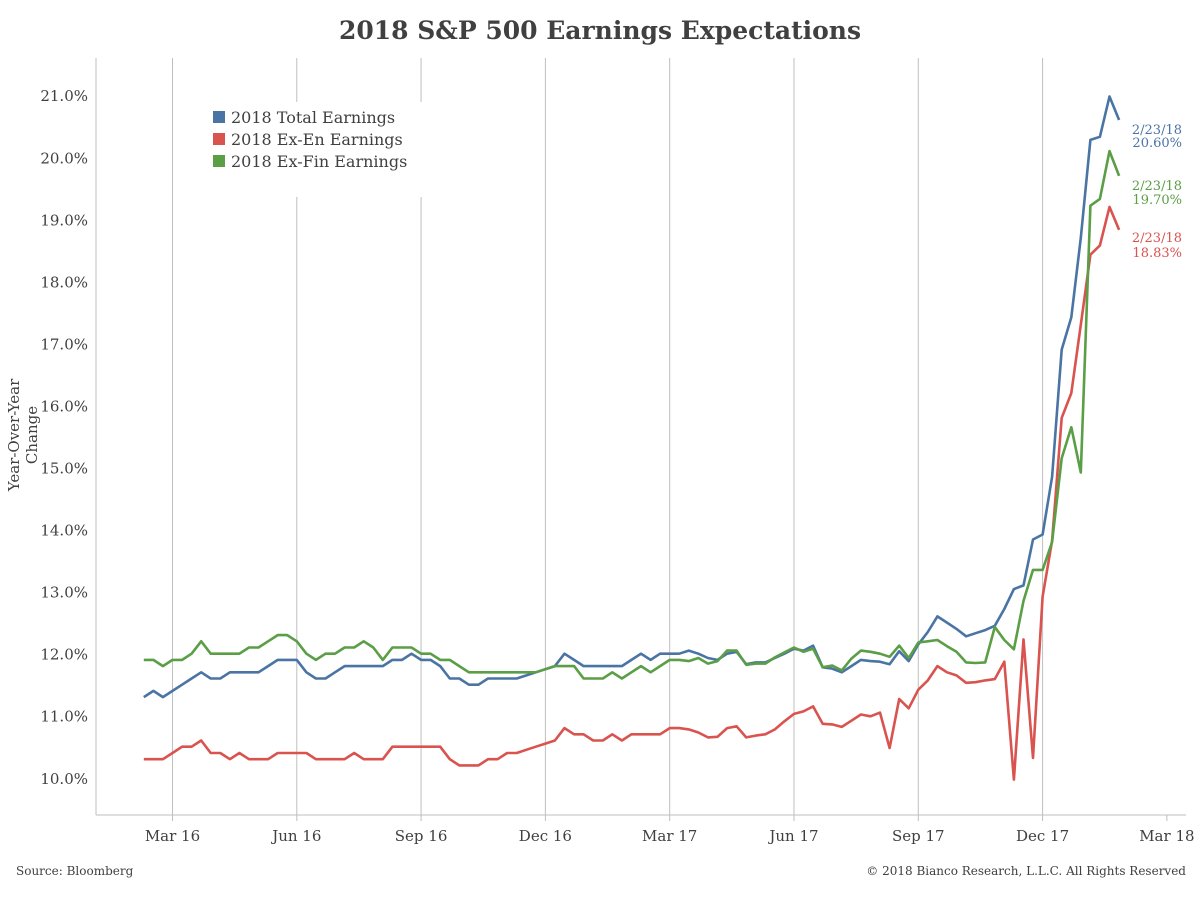 The height and width of the screenshot is (900, 1200). What do you see at coordinates (1166, 836) in the screenshot?
I see `x-tick-label: Mar 18` at bounding box center [1166, 836].